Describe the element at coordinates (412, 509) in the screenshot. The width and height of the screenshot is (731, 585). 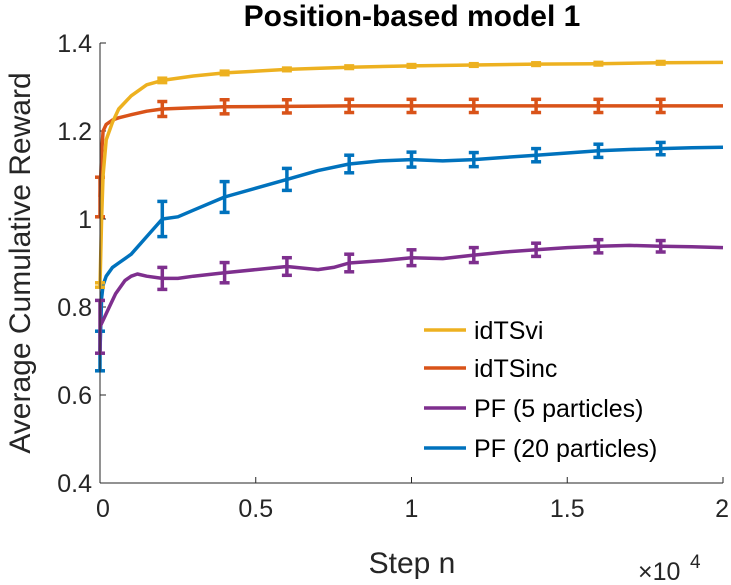
I see `x-tick-label: 1` at that location.